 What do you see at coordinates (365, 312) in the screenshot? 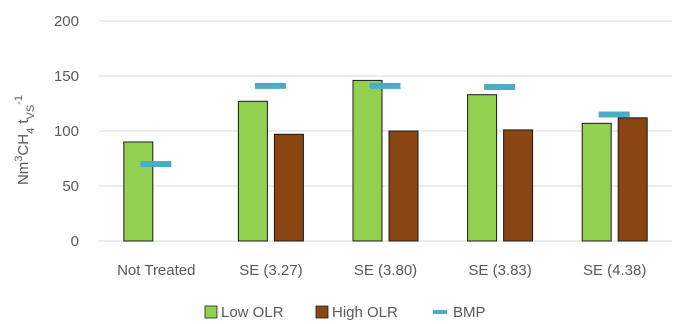
I see `legend-label-high-olr: High OLR` at bounding box center [365, 312].